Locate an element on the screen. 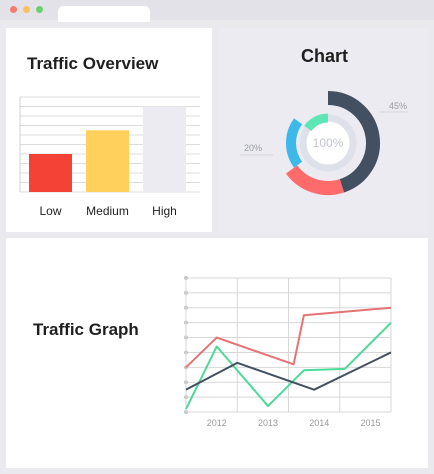 This screenshot has height=474, width=434. bar-label-medium: Medium is located at coordinates (107, 211).